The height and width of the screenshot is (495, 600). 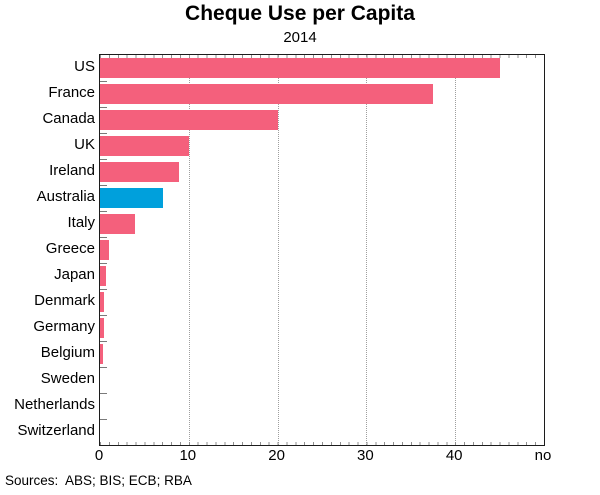 I want to click on bar-row-netherlands, so click(x=322, y=406).